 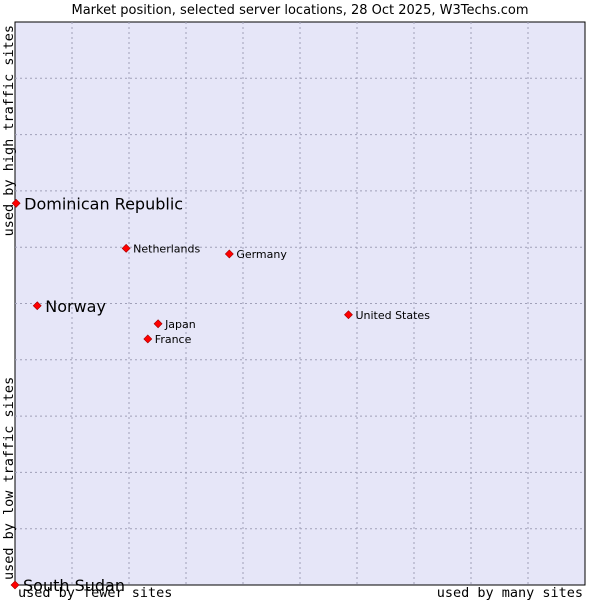 I want to click on point-label-united-states: United States, so click(x=392, y=315).